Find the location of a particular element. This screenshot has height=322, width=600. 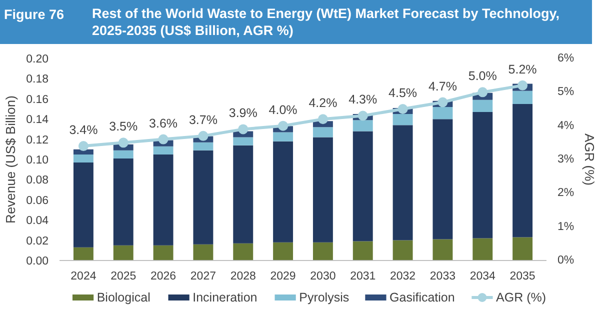

y2-tick-label: 6% is located at coordinates (566, 58).